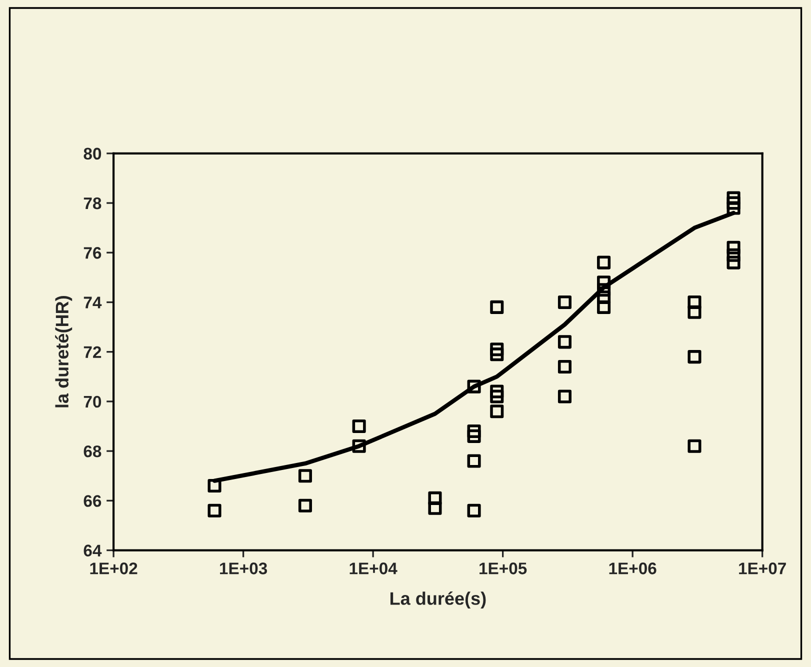 The height and width of the screenshot is (667, 811). What do you see at coordinates (114, 568) in the screenshot?
I see `x-tick-label: 1E+02` at bounding box center [114, 568].